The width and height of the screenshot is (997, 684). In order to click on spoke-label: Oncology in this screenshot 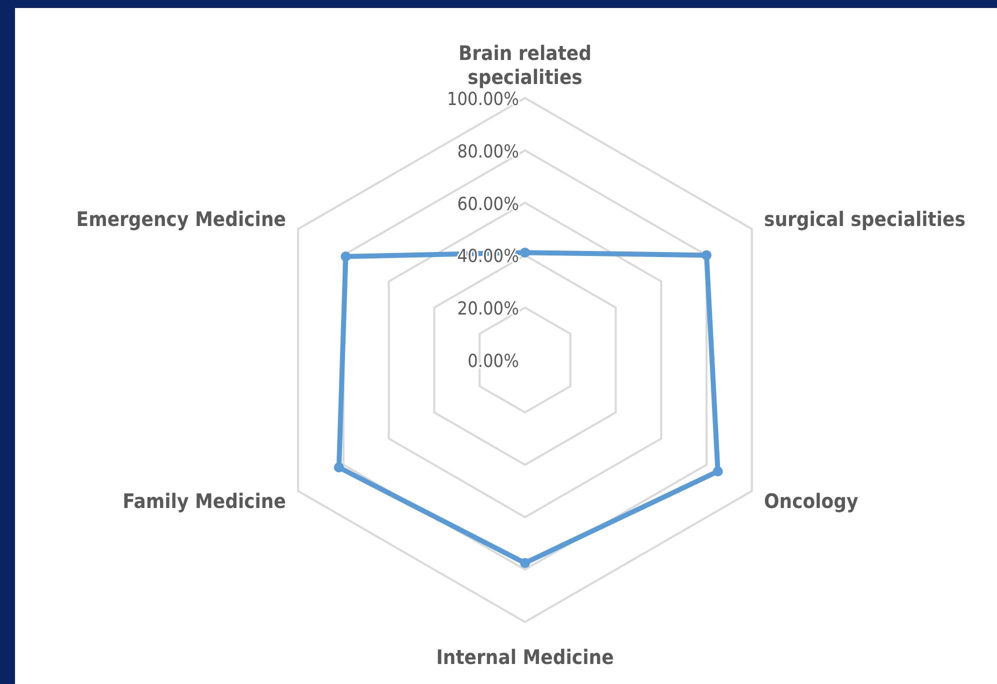, I will do `click(811, 501)`.